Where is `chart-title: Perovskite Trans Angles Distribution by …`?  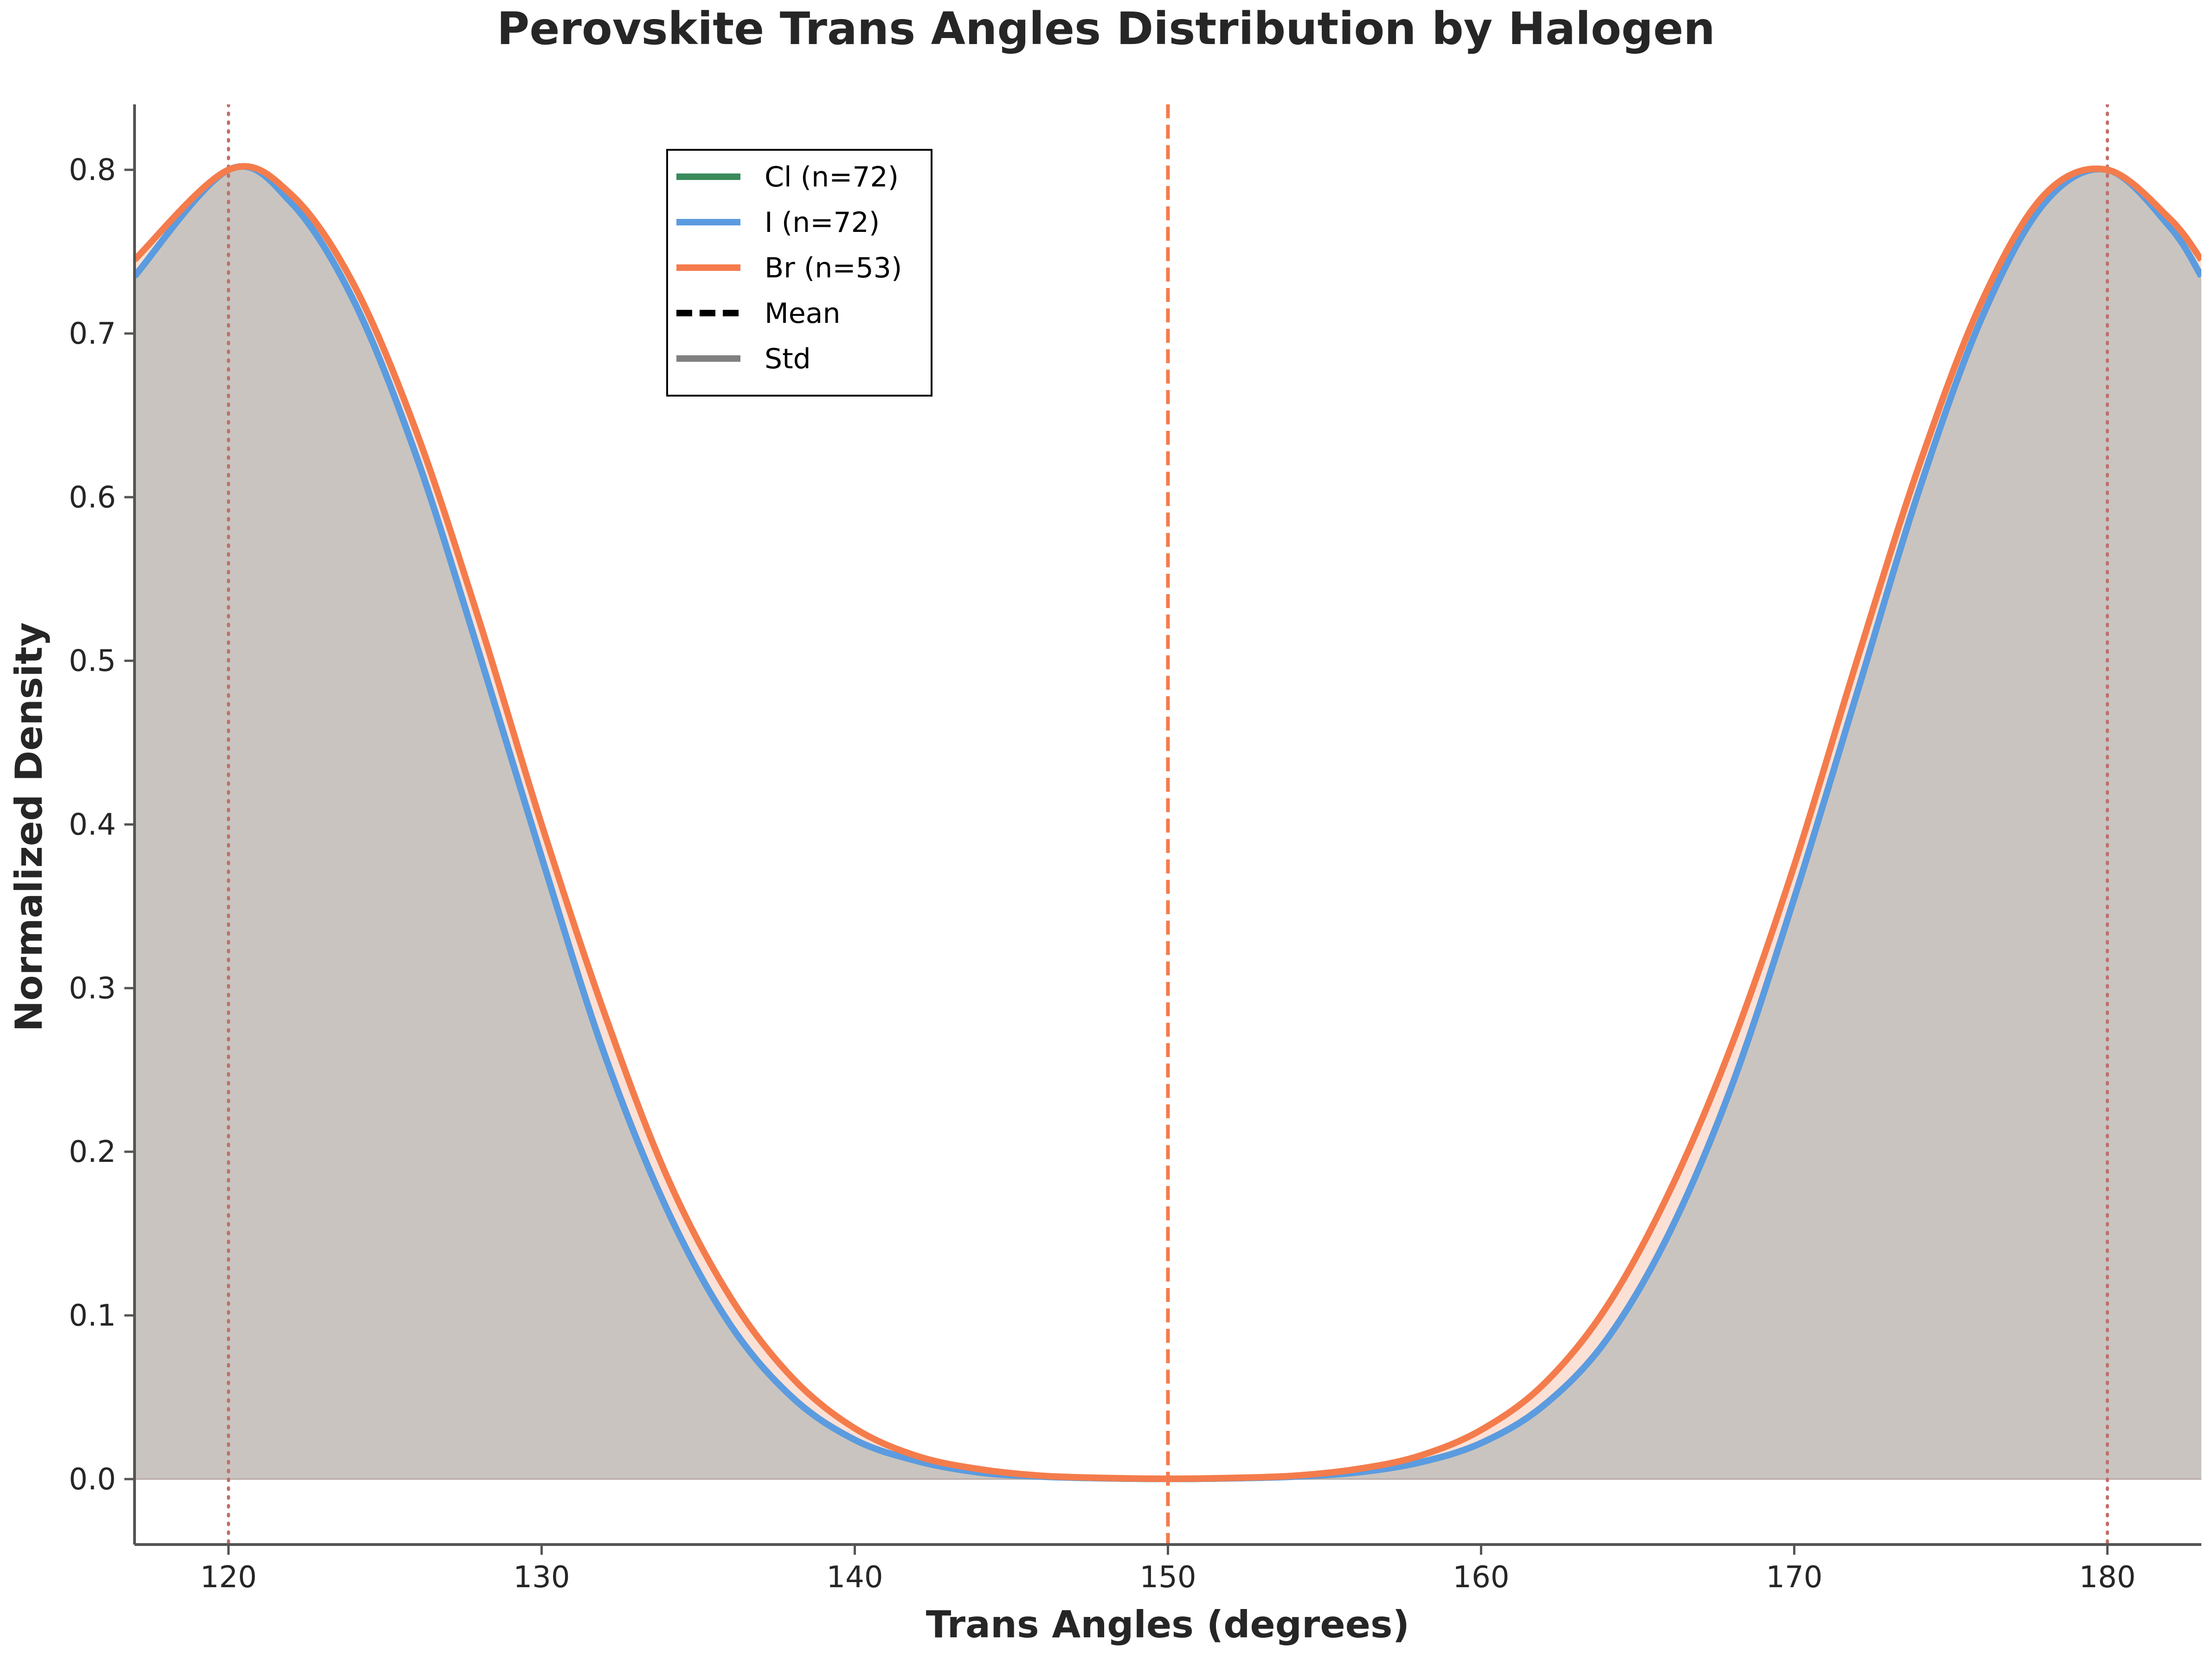 chart-title: Perovskite Trans Angles Distribution by … is located at coordinates (1106, 29).